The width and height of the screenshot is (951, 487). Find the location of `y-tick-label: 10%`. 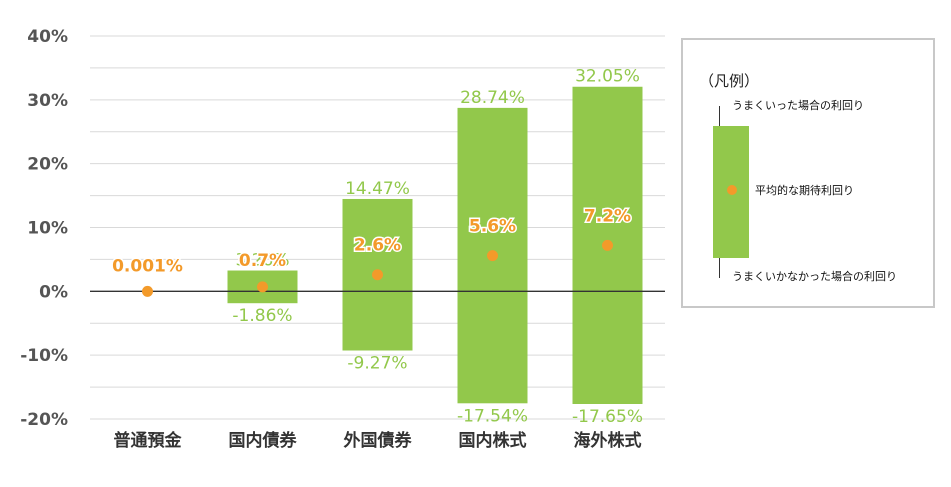

y-tick-label: 10% is located at coordinates (47, 229).